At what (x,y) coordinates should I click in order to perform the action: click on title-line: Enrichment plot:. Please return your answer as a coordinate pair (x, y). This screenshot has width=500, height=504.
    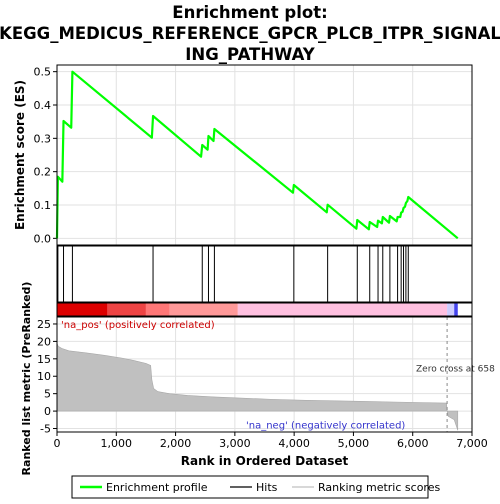
    Looking at the image, I should click on (249, 12).